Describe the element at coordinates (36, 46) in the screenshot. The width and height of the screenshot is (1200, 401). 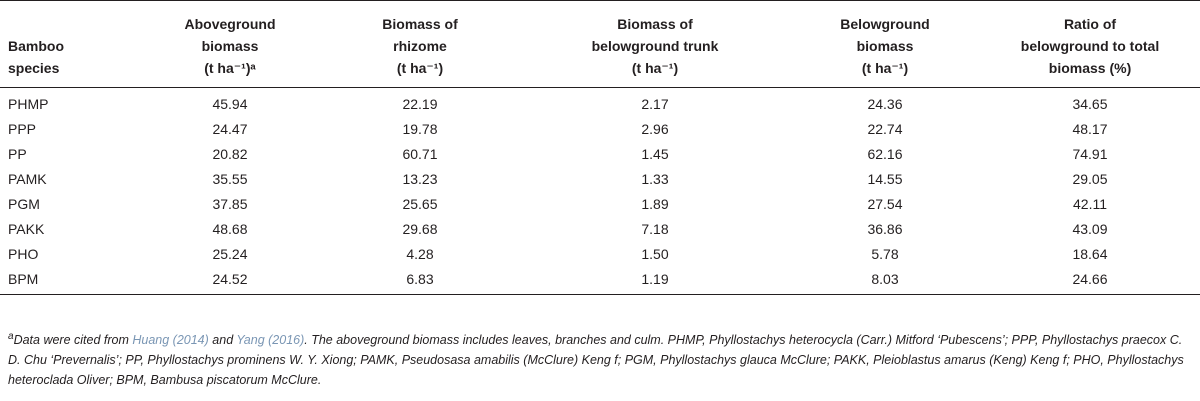
I see `column-header-line: Bamboo` at that location.